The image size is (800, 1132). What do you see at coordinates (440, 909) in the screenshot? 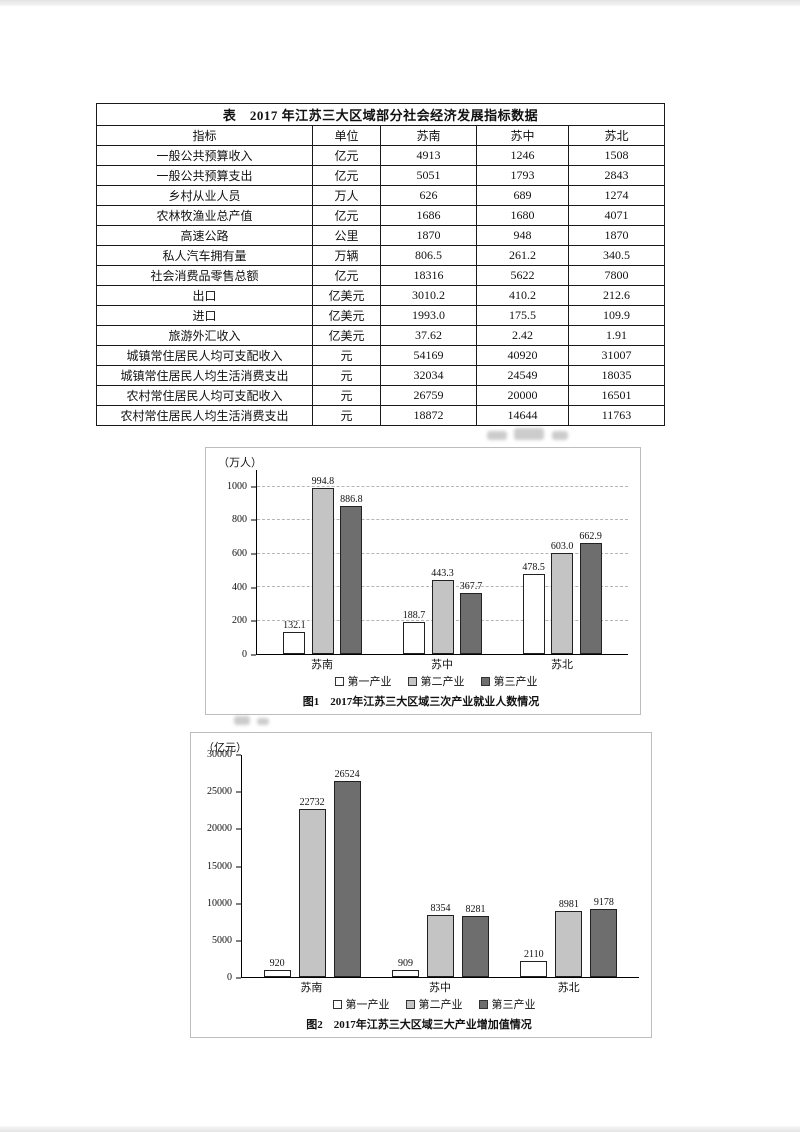
I see `bar-value-label: 8354` at bounding box center [440, 909].